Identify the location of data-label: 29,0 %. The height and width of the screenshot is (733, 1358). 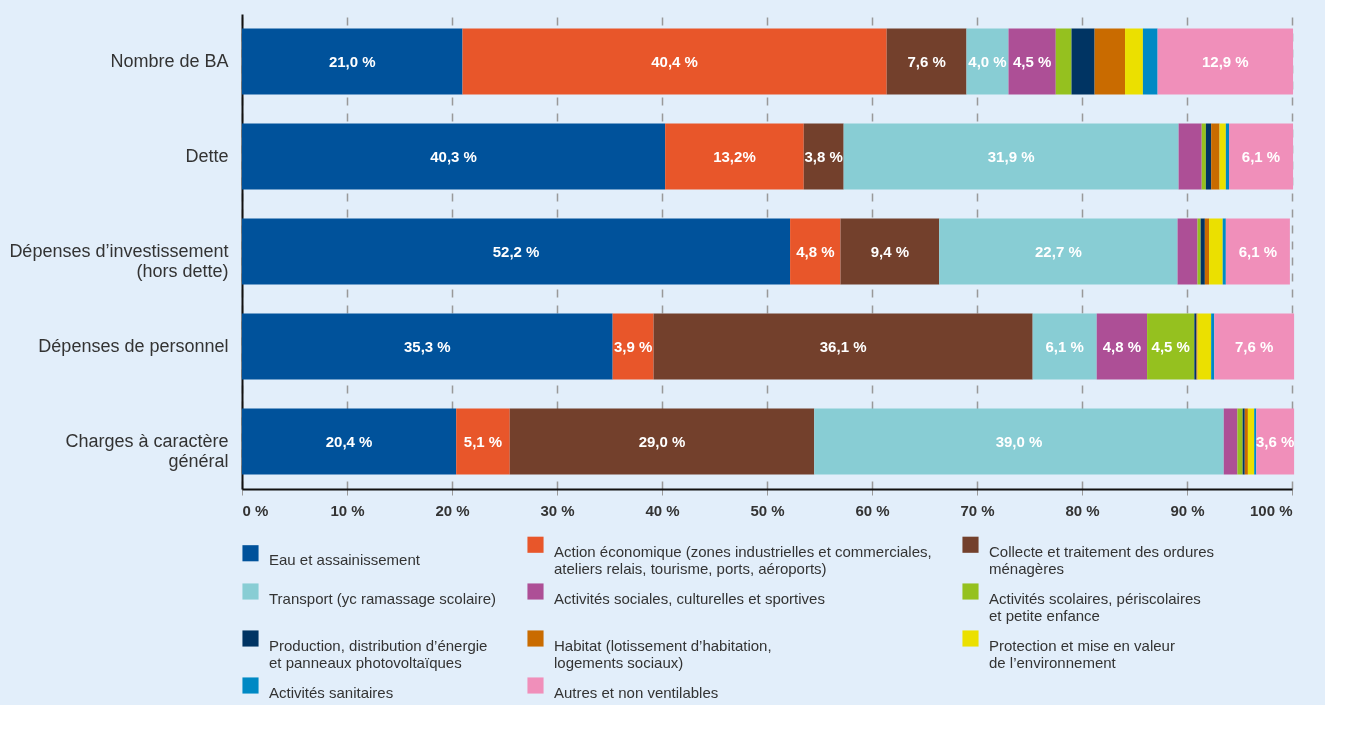
(662, 441).